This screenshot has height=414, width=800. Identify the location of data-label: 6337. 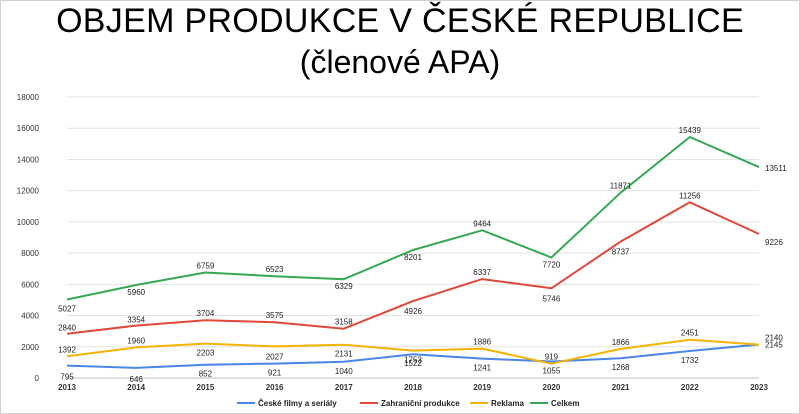
(482, 272).